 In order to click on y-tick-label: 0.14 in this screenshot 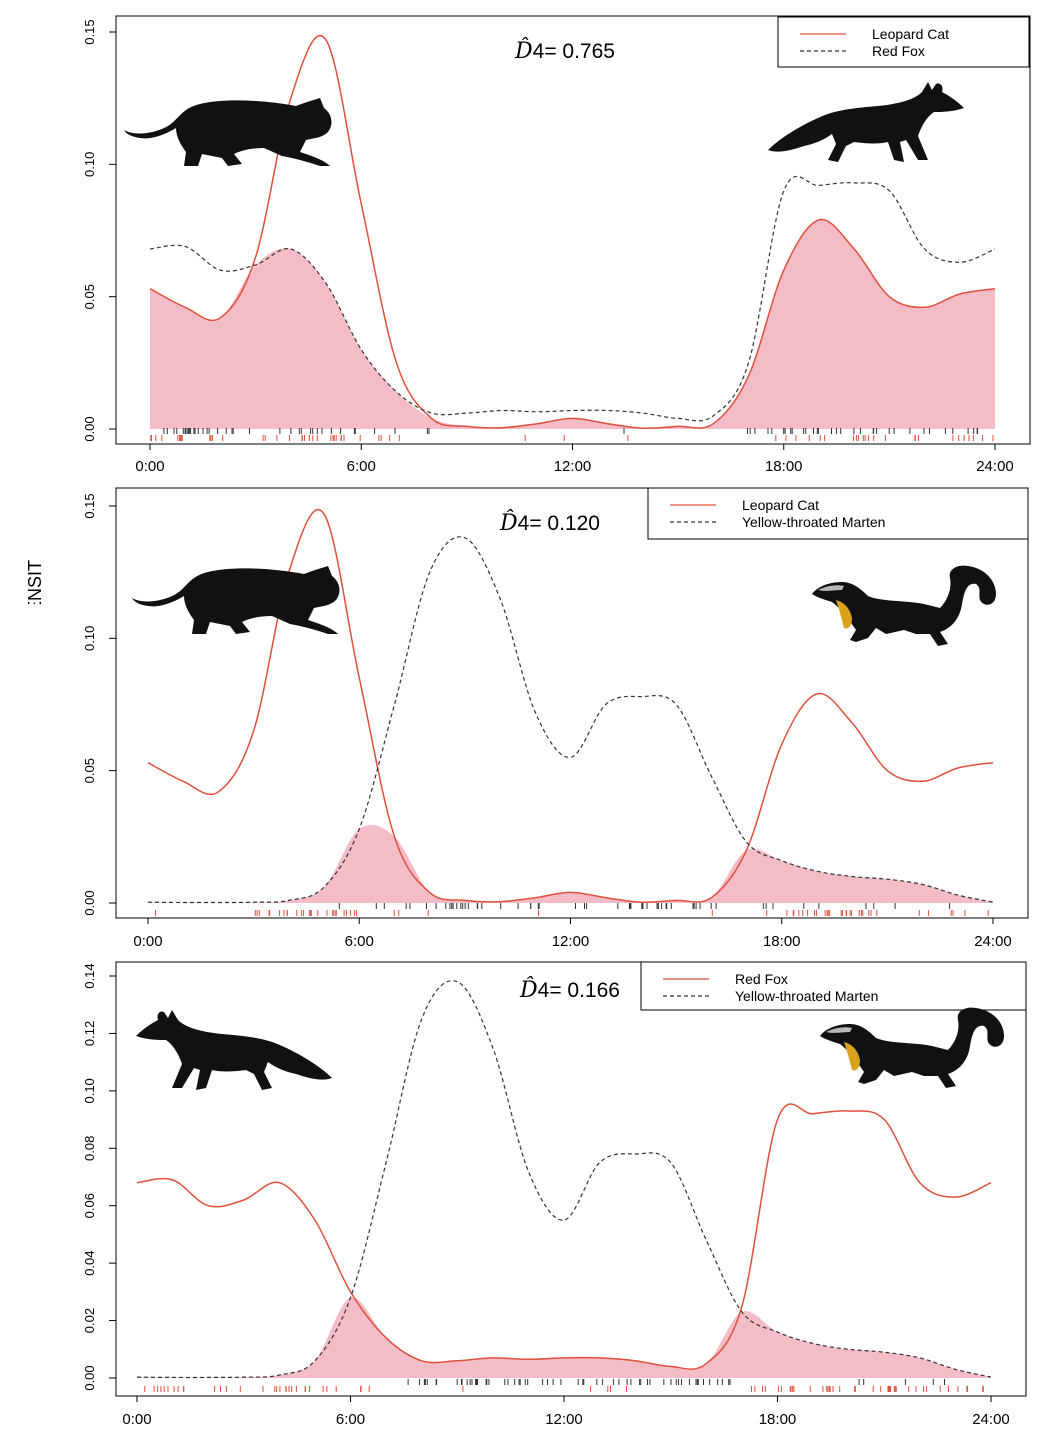, I will do `click(89, 975)`.